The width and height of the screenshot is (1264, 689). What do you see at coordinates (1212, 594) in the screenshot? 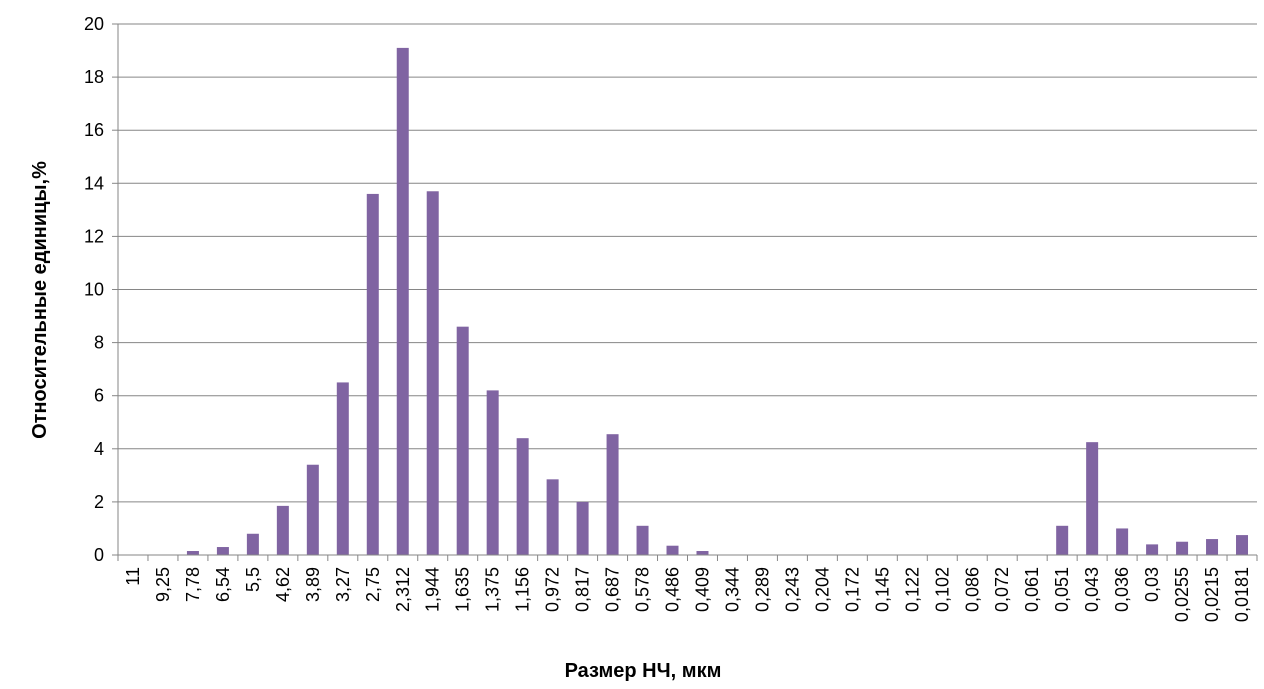
I see `x-tick-label: 0,0215` at bounding box center [1212, 594].